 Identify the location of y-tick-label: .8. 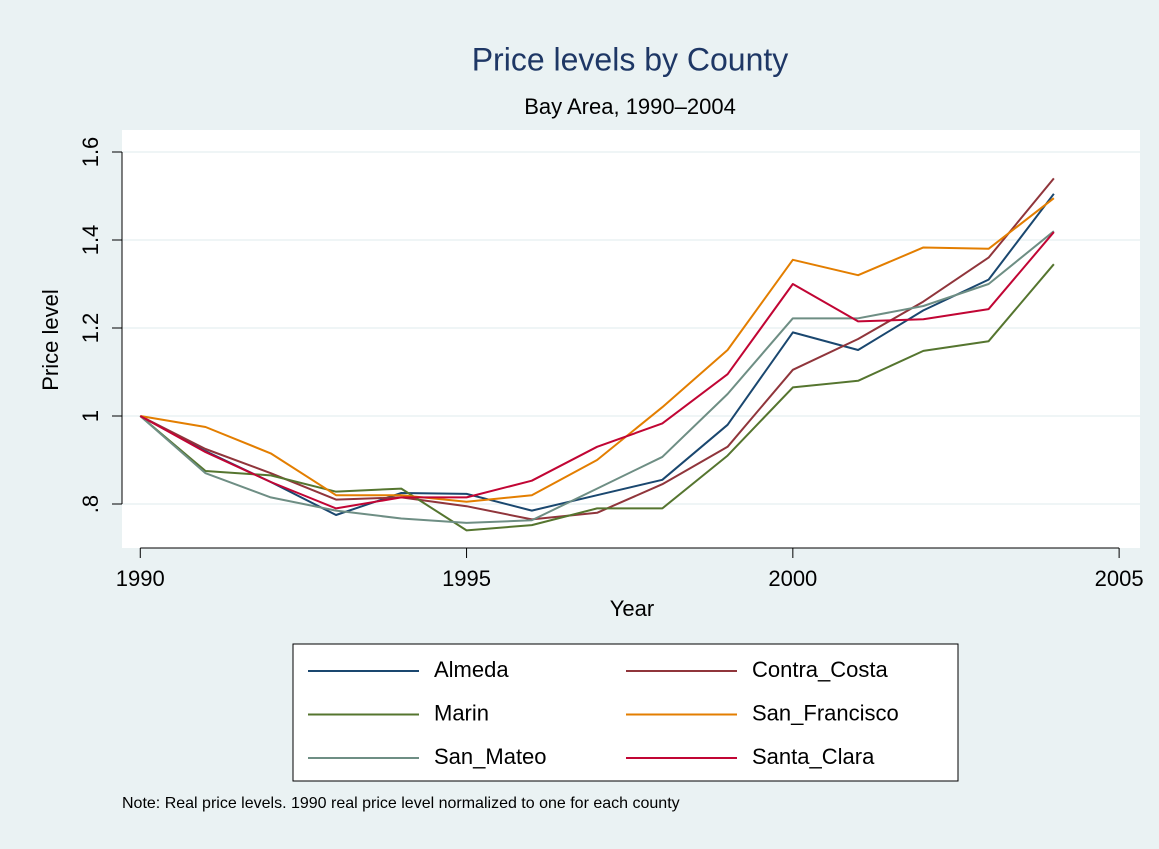
(90, 504).